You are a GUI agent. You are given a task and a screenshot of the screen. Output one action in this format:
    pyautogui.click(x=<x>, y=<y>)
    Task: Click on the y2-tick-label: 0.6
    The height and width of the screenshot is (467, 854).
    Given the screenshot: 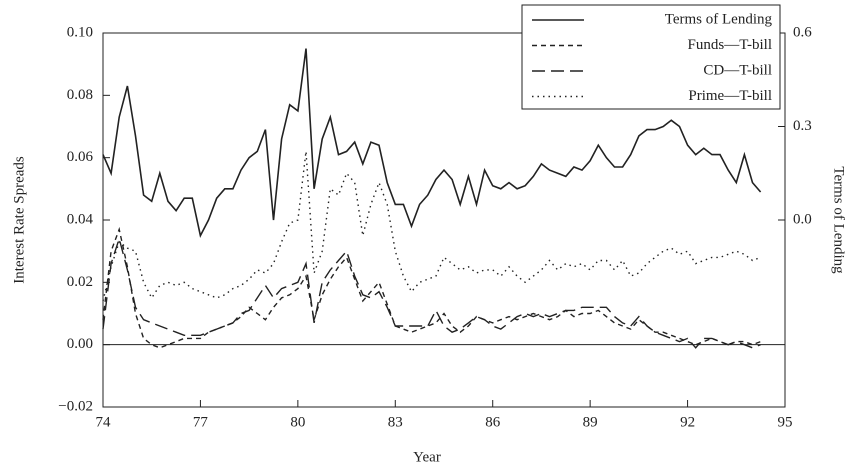 What is the action you would take?
    pyautogui.click(x=802, y=32)
    